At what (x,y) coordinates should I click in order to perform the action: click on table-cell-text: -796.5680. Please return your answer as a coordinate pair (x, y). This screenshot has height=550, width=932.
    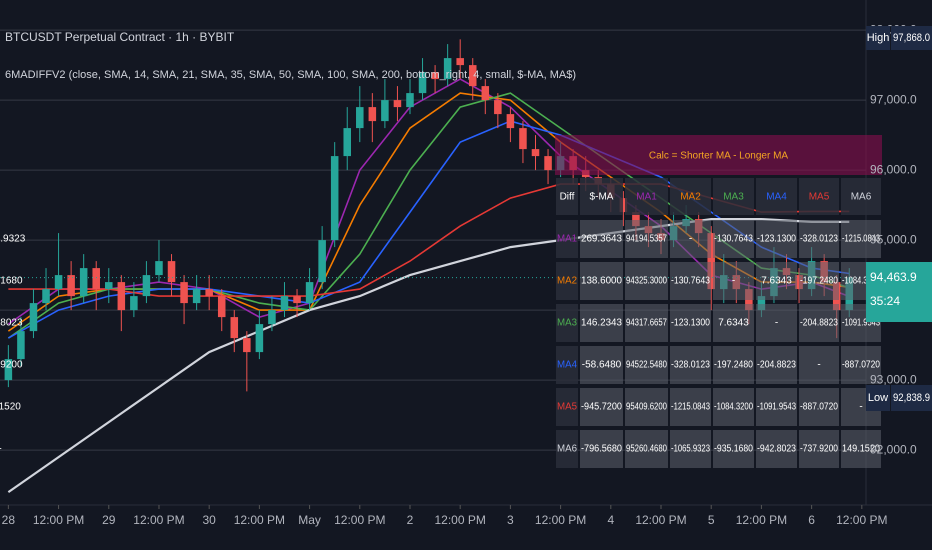
    Looking at the image, I should click on (601, 449).